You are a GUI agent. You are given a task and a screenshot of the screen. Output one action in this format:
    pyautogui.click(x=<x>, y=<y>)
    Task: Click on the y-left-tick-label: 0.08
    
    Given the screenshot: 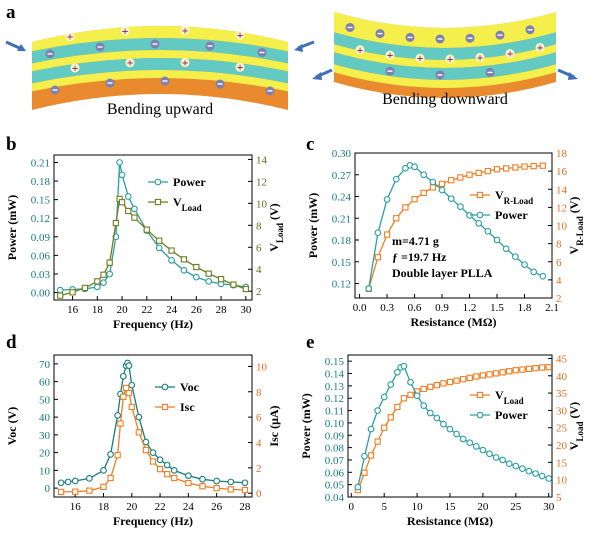 What is the action you would take?
    pyautogui.click(x=335, y=449)
    